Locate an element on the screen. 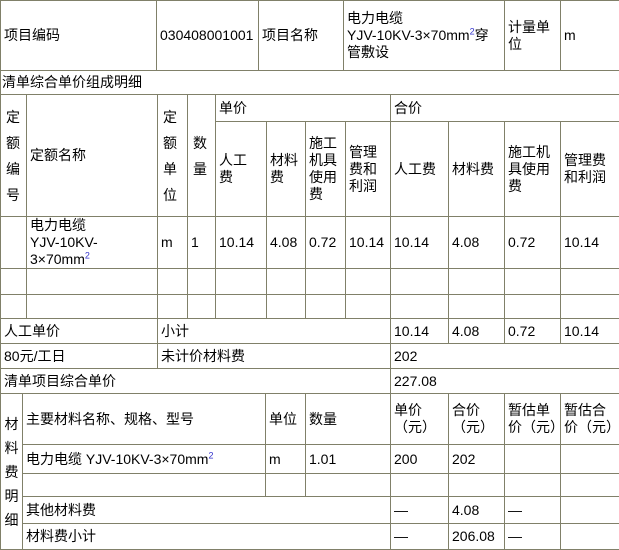  project-name-value: 电力电缆 YJV-10KV-3×70mm2穿 管敷设 is located at coordinates (424, 36).